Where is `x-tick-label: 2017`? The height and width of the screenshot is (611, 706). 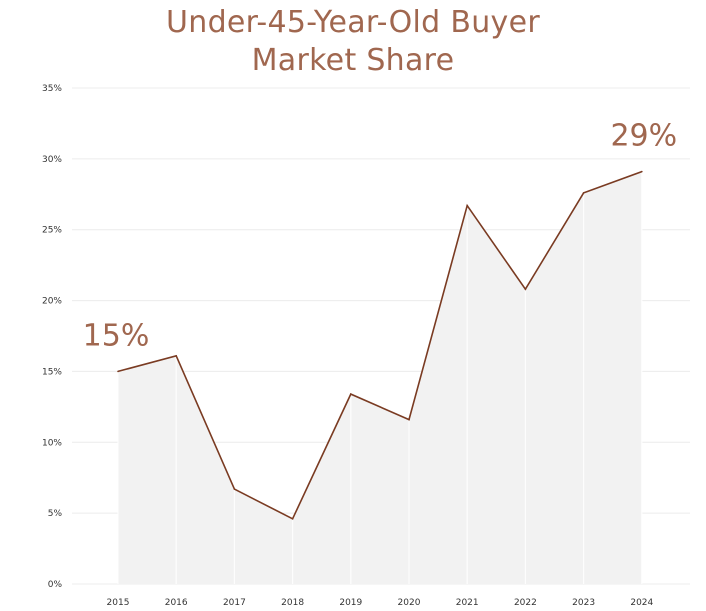
x-tick-label: 2017 is located at coordinates (234, 603).